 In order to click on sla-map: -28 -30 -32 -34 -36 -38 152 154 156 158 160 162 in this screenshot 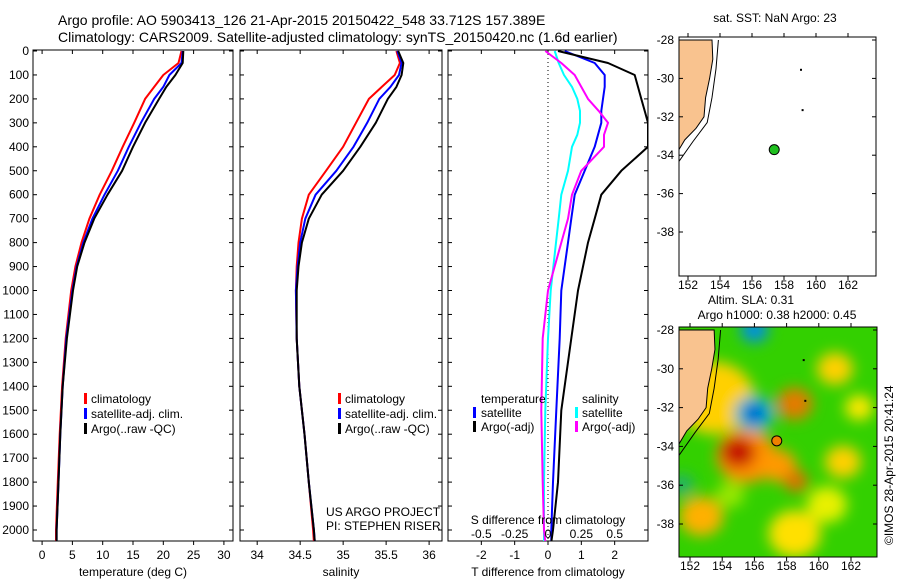, I will do `click(767, 448)`.